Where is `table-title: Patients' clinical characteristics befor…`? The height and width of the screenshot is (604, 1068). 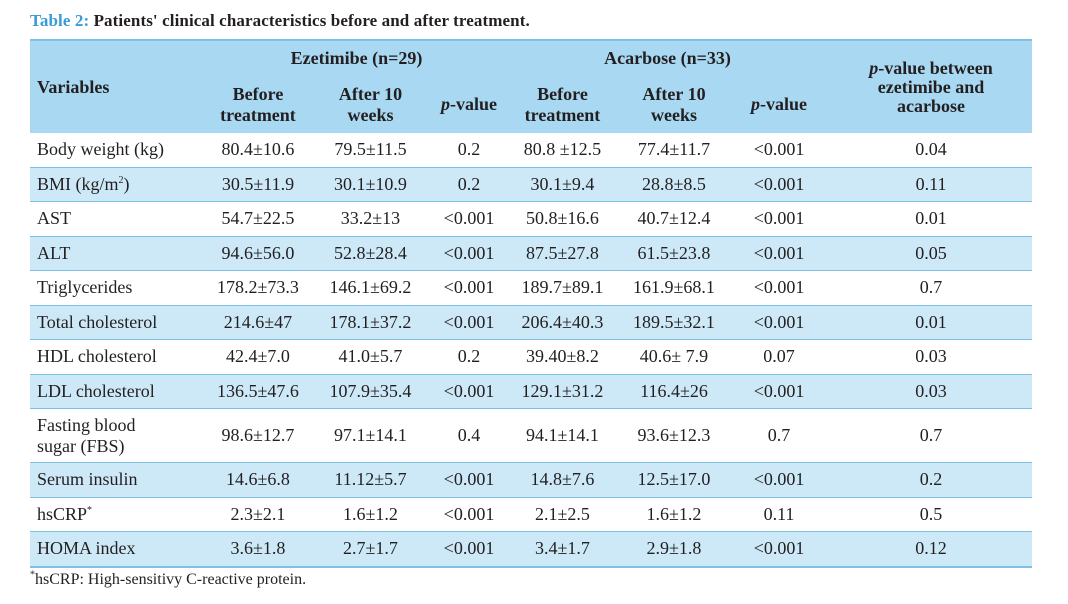 table-title: Patients' clinical characteristics befor… is located at coordinates (311, 20).